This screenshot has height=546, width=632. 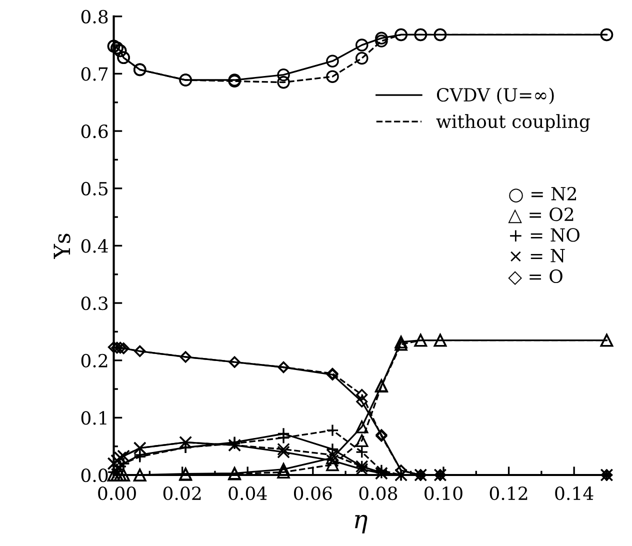 What do you see at coordinates (361, 524) in the screenshot?
I see `x-axis-title: η` at bounding box center [361, 524].